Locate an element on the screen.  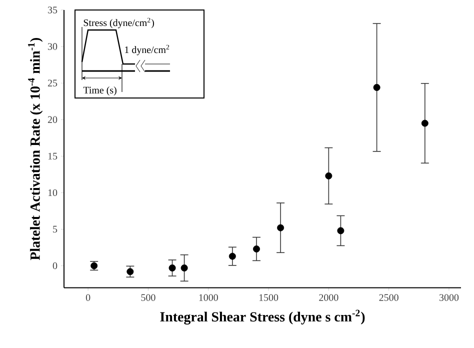
y-tick-label: 25 is located at coordinates (53, 83).